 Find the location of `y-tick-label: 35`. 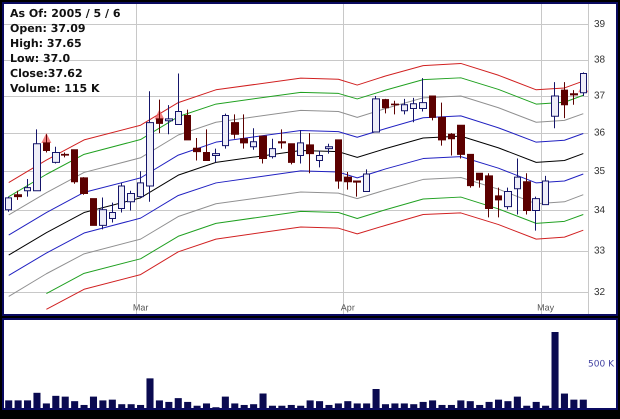

y-tick-label: 35 is located at coordinates (600, 171).